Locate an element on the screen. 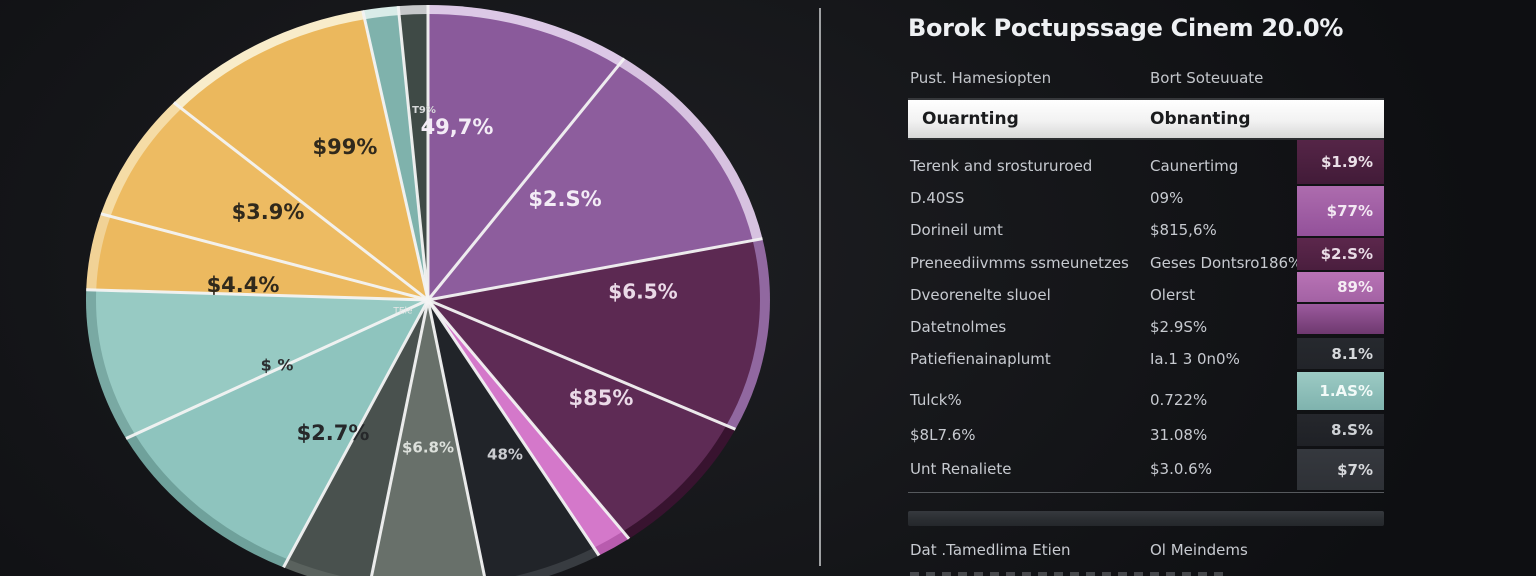  table-row: D.40SS 09% is located at coordinates (1146, 198).